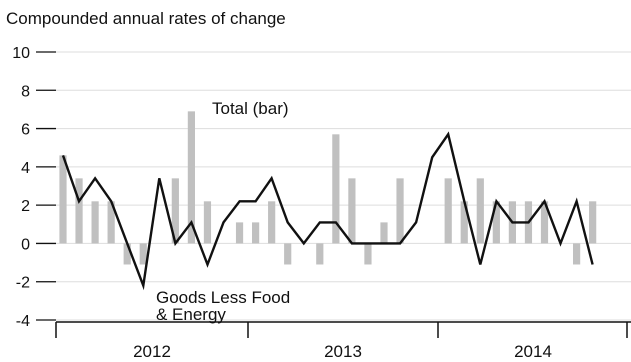 This screenshot has height=362, width=631. I want to click on y-tick-label: 8, so click(25, 91).